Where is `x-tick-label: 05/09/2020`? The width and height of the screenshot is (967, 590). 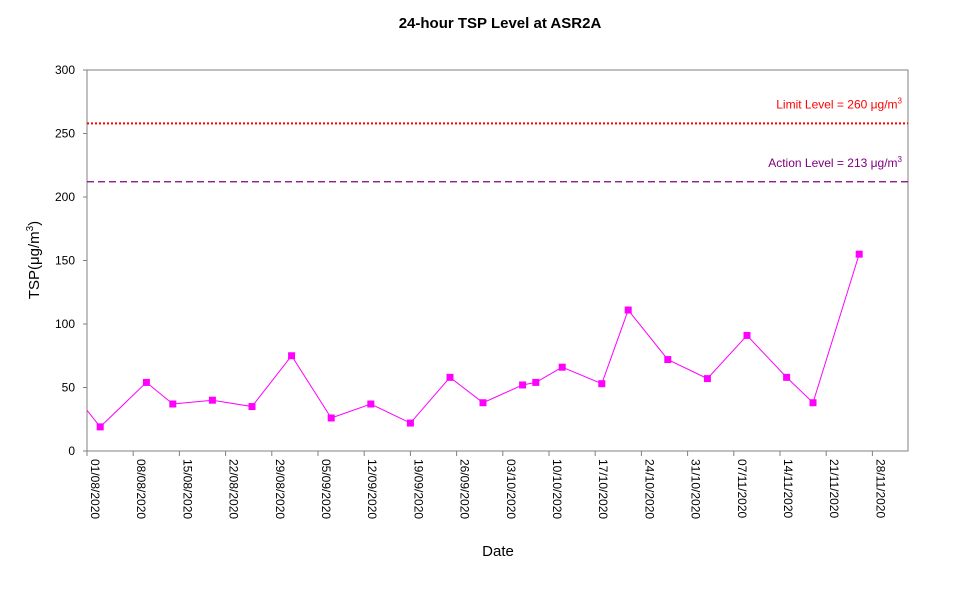 x-tick-label: 05/09/2020 is located at coordinates (326, 489).